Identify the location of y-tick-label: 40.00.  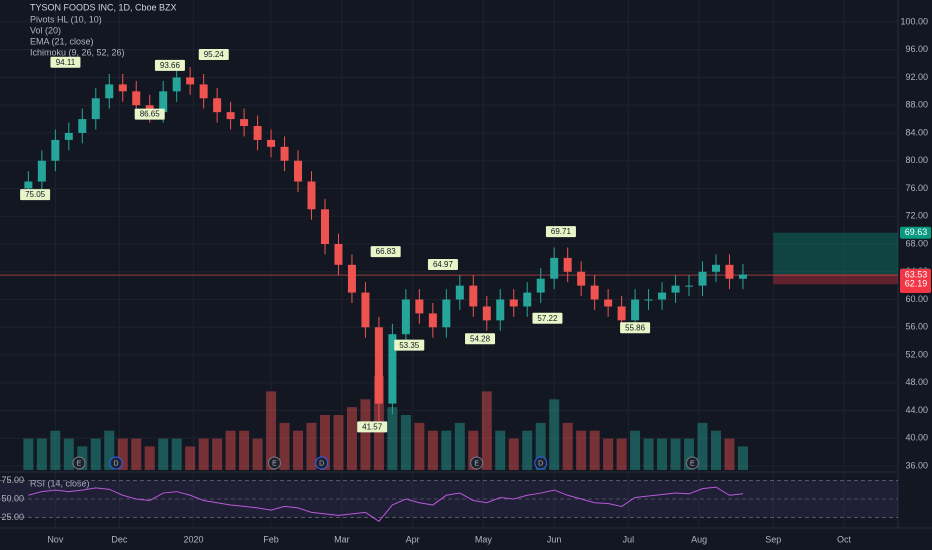
(916, 438).